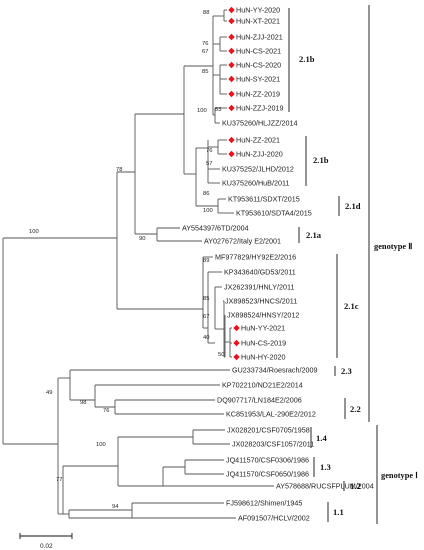 This screenshot has height=550, width=424. I want to click on bootstrap-value: 49, so click(49, 393).